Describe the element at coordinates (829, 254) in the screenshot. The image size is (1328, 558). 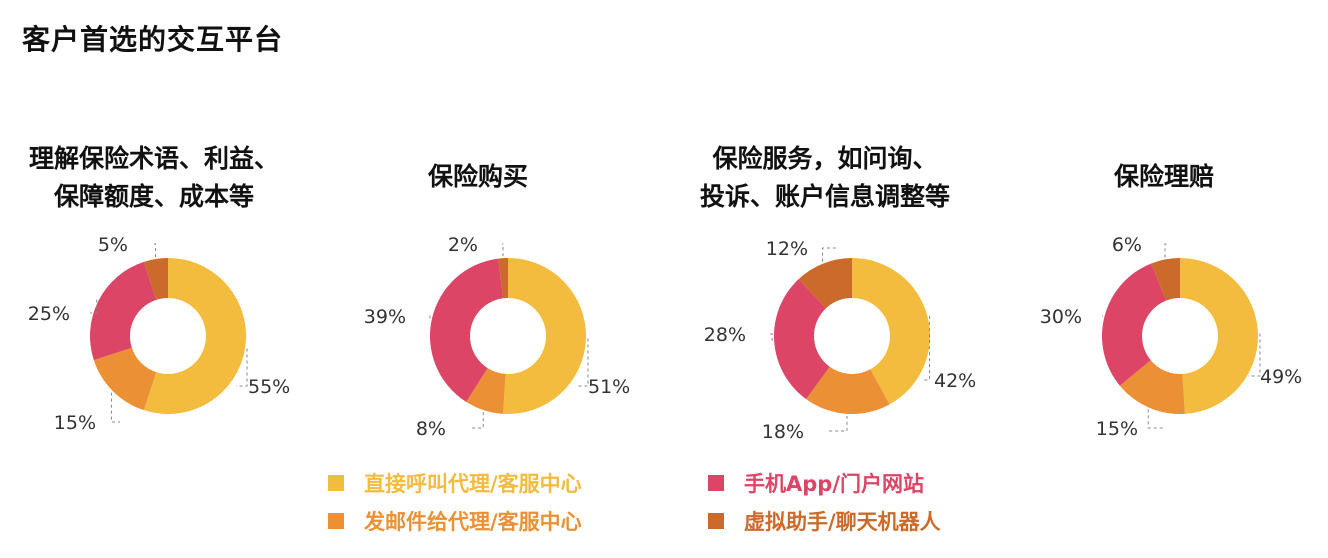
I see `donut-3-leader-bot` at that location.